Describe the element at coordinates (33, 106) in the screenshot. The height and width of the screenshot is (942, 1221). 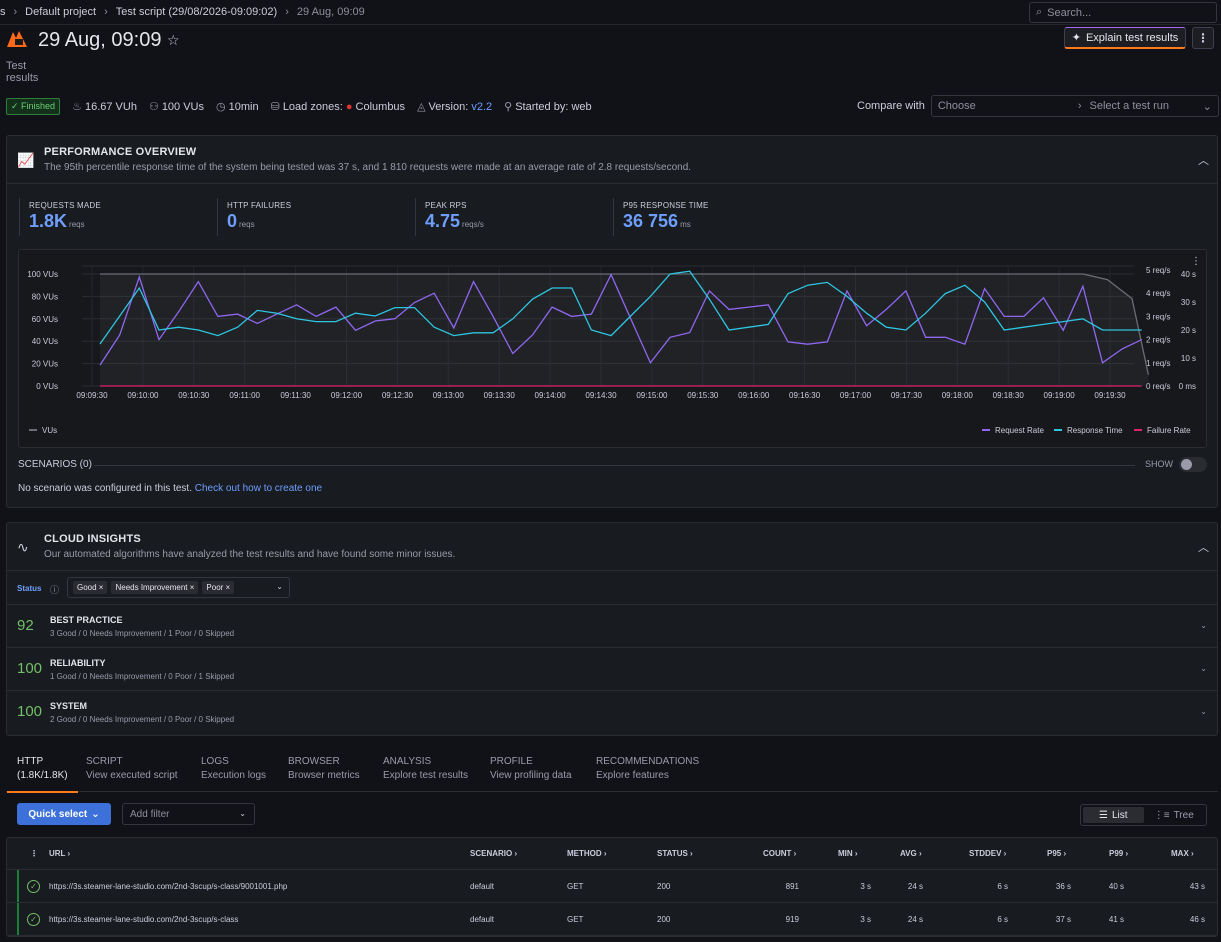
I see `status-badge: ✓ Finished` at that location.